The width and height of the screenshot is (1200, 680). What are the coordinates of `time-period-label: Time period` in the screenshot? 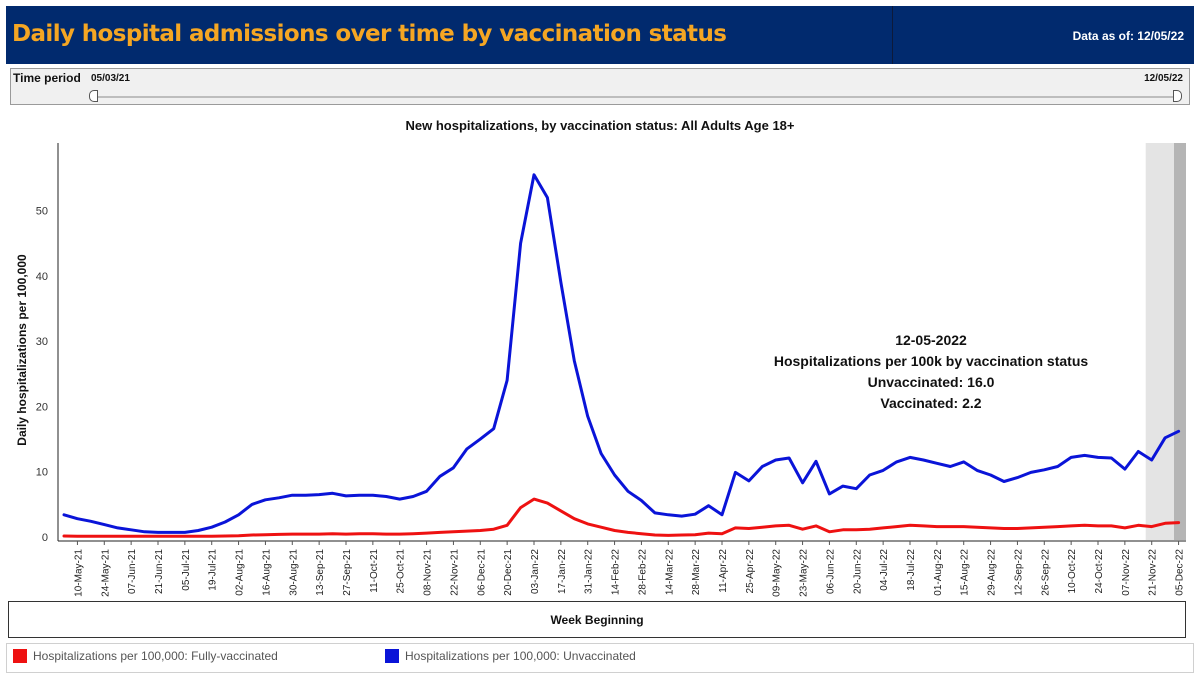 It's located at (47, 78).